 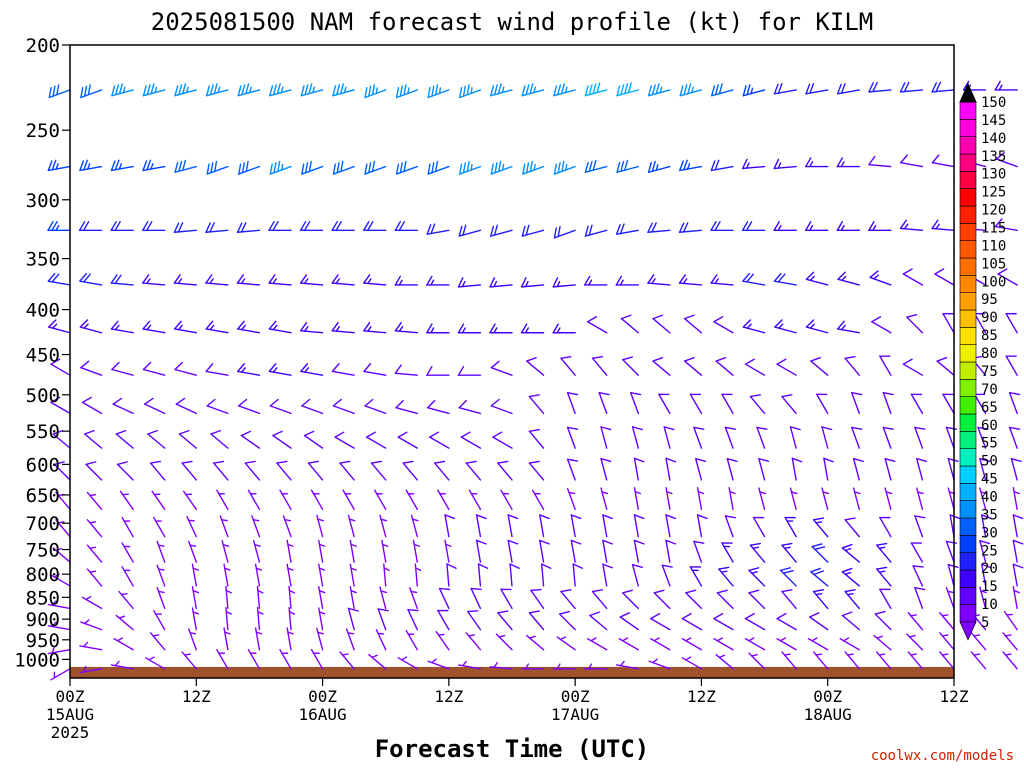 I want to click on colorbar-label: 130, so click(x=993, y=175).